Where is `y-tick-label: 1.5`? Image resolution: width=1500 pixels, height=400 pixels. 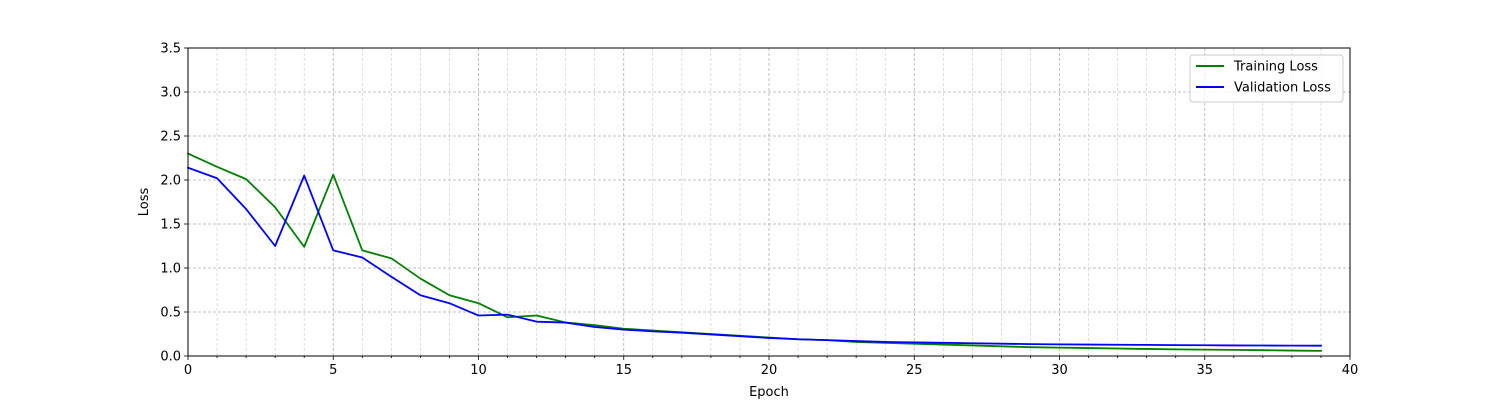
y-tick-label: 1.5 is located at coordinates (170, 225).